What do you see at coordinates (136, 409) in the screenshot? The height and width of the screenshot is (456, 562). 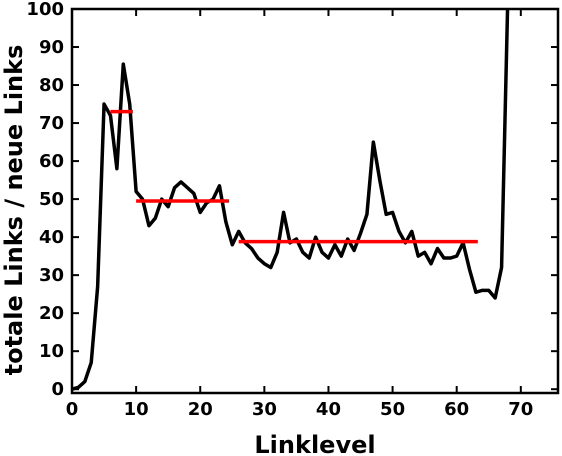 I see `x-tick-label: 10` at bounding box center [136, 409].